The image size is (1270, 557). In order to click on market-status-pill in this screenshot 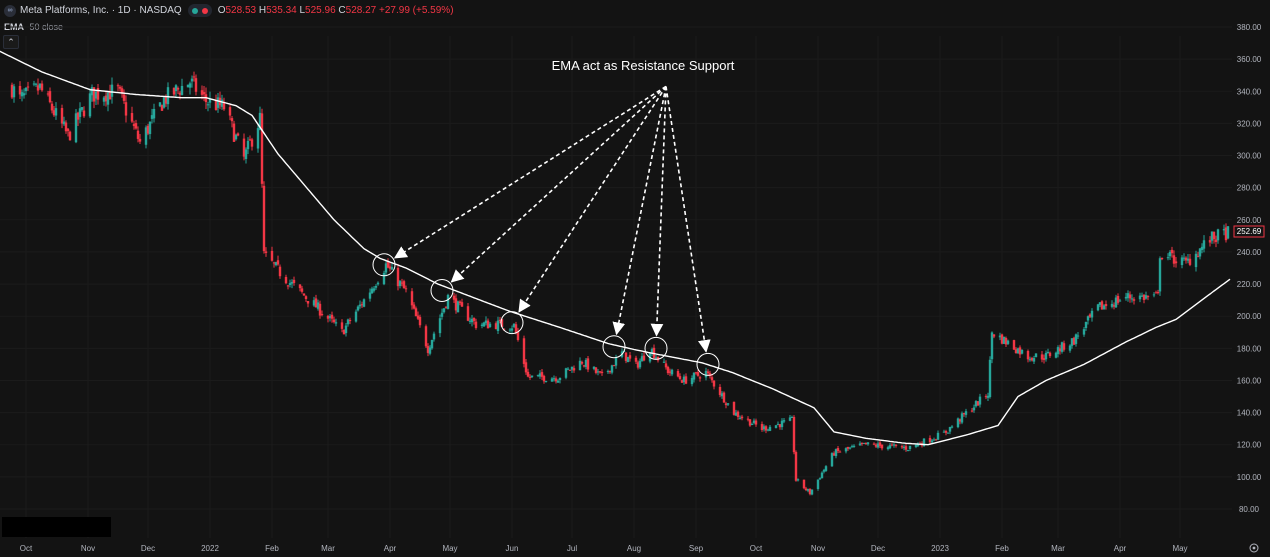, I will do `click(199, 10)`.